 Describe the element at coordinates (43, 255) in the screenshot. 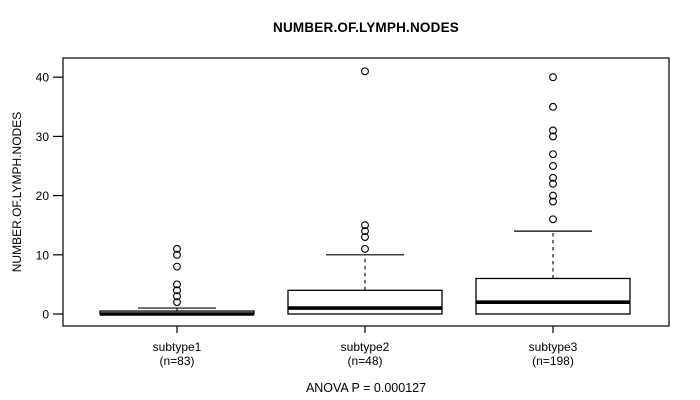

I see `y-tick-label: 10` at that location.